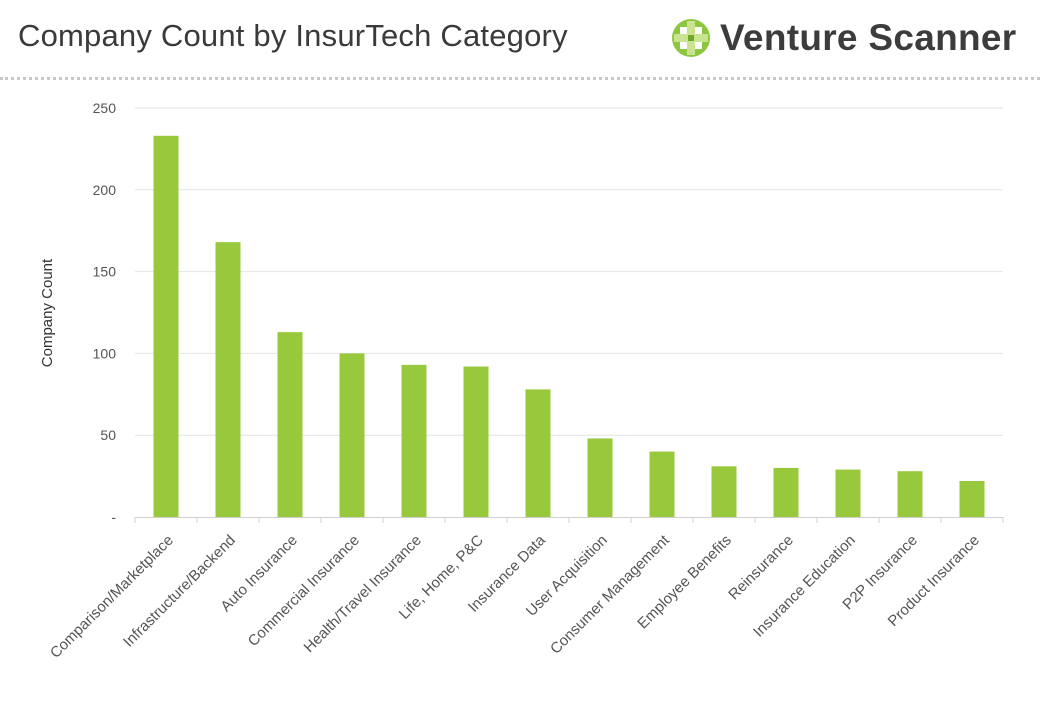 The width and height of the screenshot is (1040, 720). Describe the element at coordinates (868, 37) in the screenshot. I see `brand-name: Venture Scanner` at that location.